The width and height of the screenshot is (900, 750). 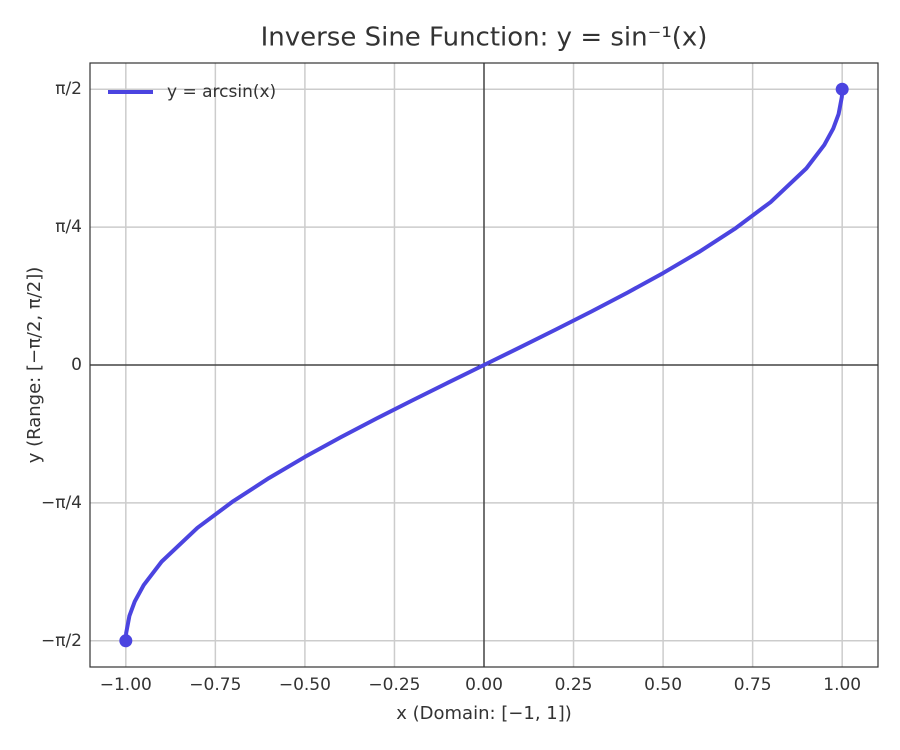 What do you see at coordinates (34, 365) in the screenshot?
I see `y-axis-label: y (Range: [−π/2, π/2])` at bounding box center [34, 365].